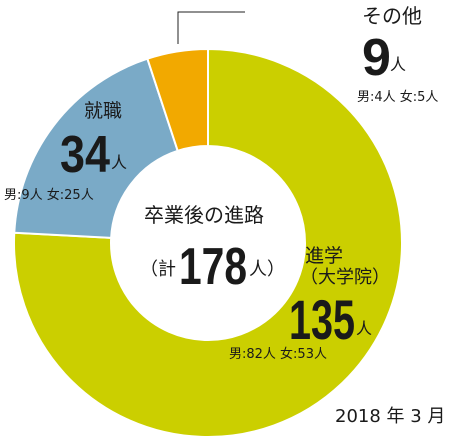  I want to click on leader-line-other, so click(211, 27).